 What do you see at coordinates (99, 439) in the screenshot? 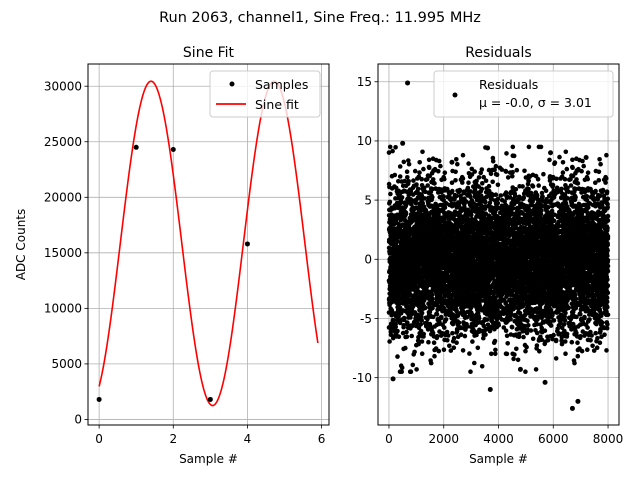
I see `left-x-tick-label: 0` at bounding box center [99, 439].